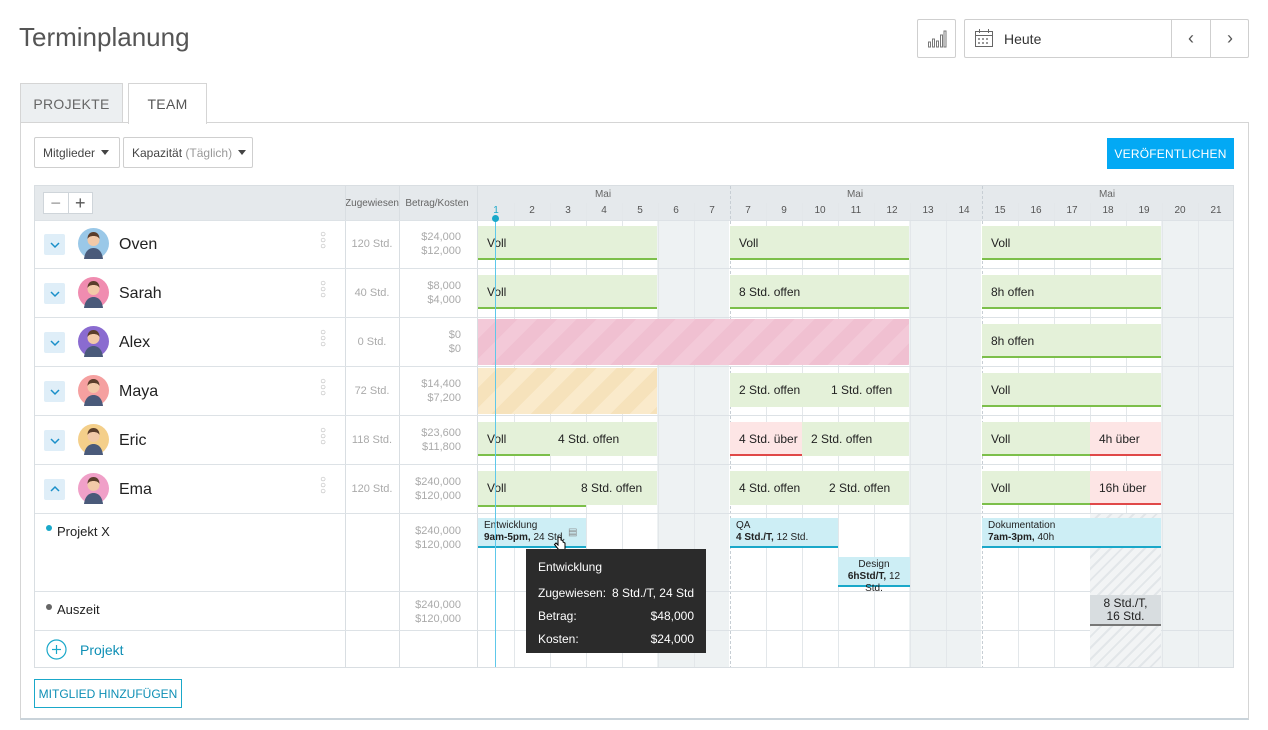 This screenshot has height=730, width=1268. I want to click on task-entwicklung: Entwicklung 9am-5pm, 24 Std. ▤, so click(532, 533).